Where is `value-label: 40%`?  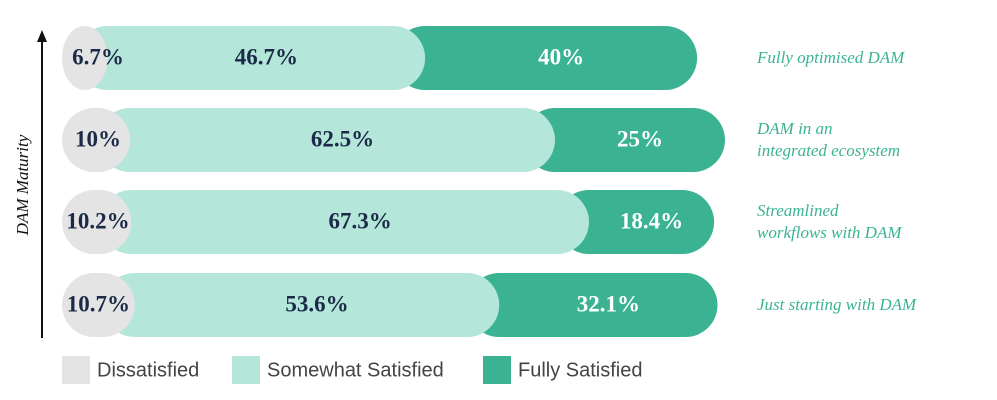 value-label: 40% is located at coordinates (561, 56).